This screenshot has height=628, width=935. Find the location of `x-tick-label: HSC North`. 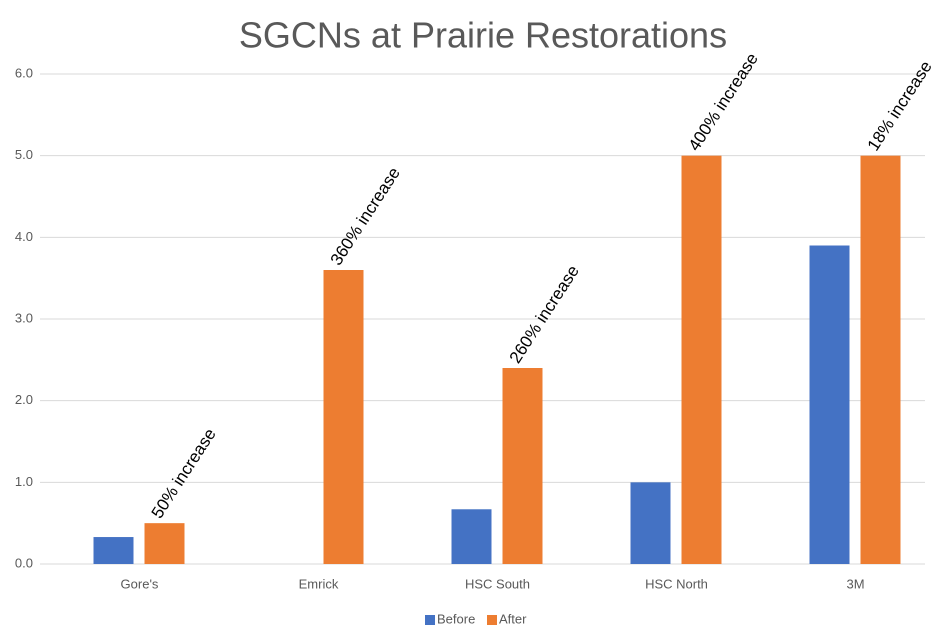

x-tick-label: HSC North is located at coordinates (676, 583).